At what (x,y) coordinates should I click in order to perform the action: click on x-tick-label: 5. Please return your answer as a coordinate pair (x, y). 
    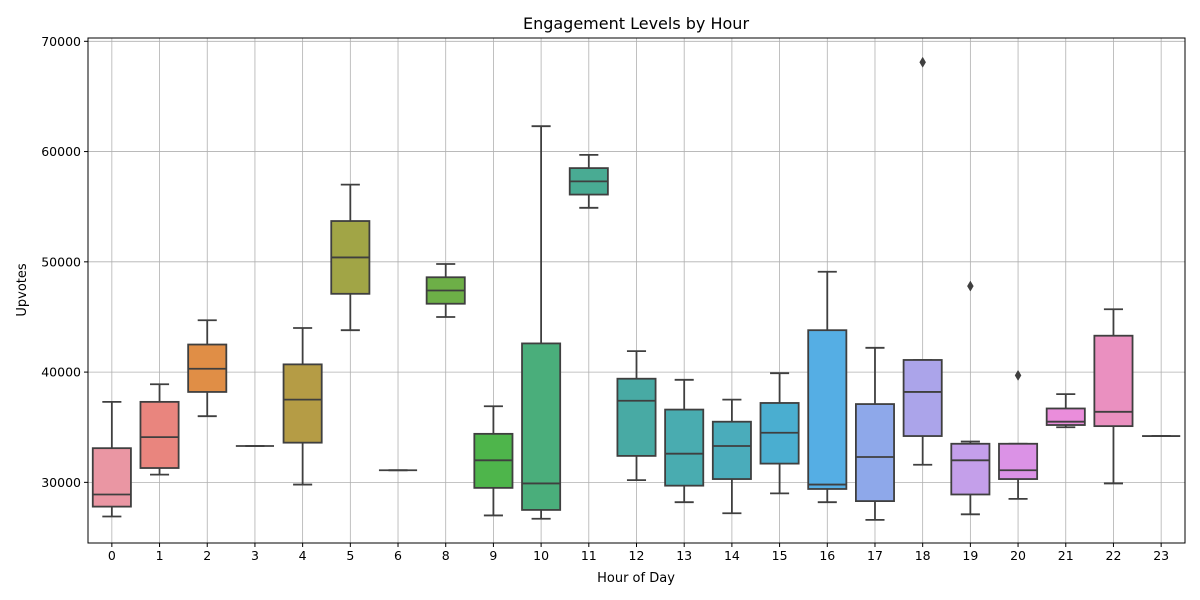
    Looking at the image, I should click on (350, 555).